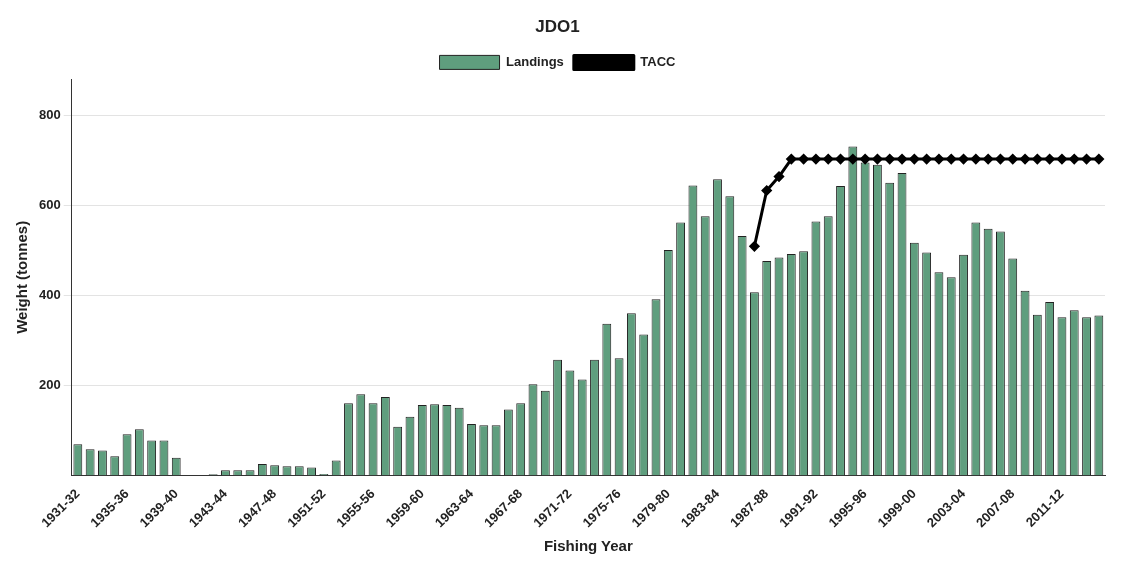 Image resolution: width=1125 pixels, height=565 pixels. Describe the element at coordinates (557, 26) in the screenshot. I see `chart-title: JDO1` at that location.